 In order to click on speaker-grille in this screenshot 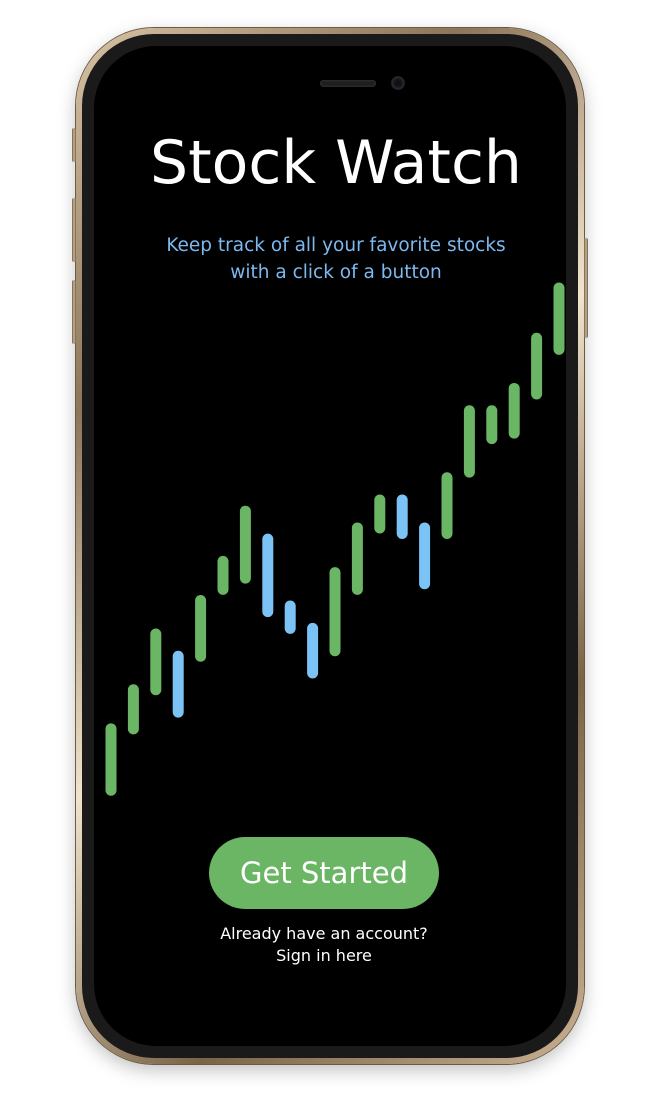, I will do `click(348, 83)`.